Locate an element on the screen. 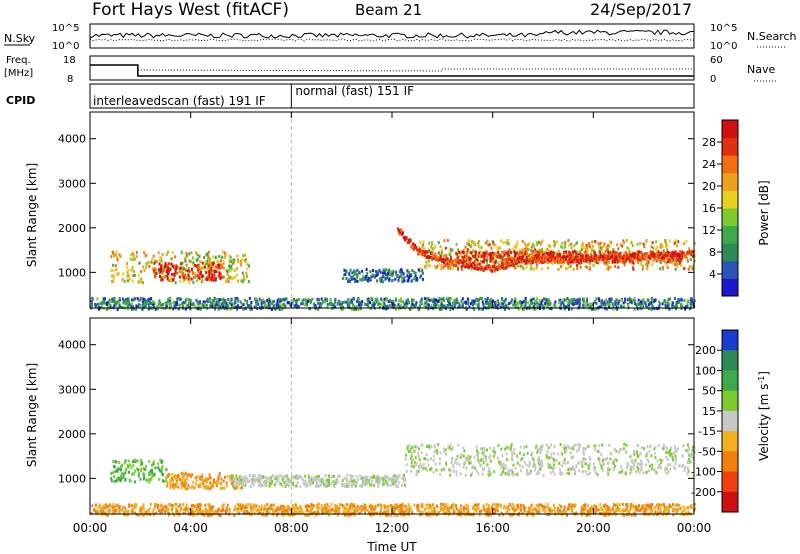 The width and height of the screenshot is (800, 554). power-colorbar-tick-label: 8 is located at coordinates (712, 252).